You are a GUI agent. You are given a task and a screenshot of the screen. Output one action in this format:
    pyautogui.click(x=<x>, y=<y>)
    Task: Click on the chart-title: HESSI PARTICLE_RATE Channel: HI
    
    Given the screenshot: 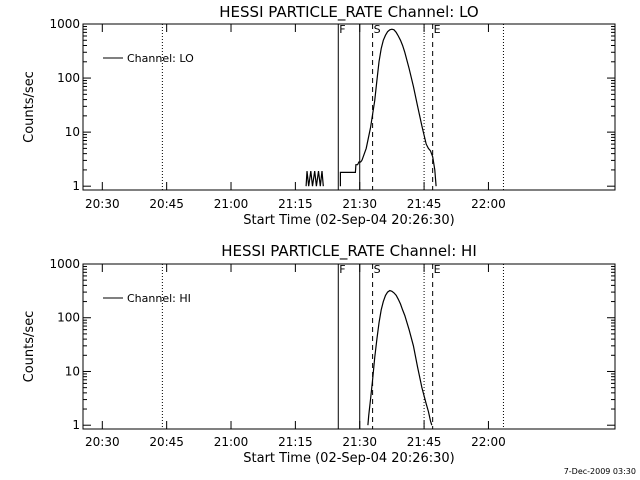 What is the action you would take?
    pyautogui.click(x=349, y=251)
    